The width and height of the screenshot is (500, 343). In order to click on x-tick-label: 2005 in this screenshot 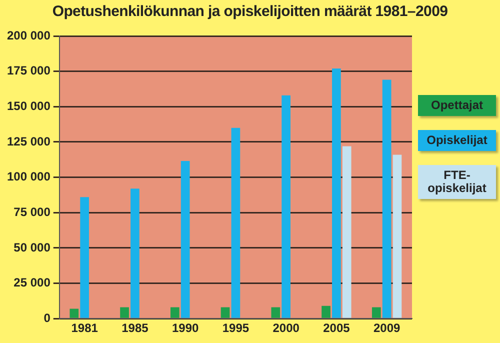, I will do `click(336, 328)`.